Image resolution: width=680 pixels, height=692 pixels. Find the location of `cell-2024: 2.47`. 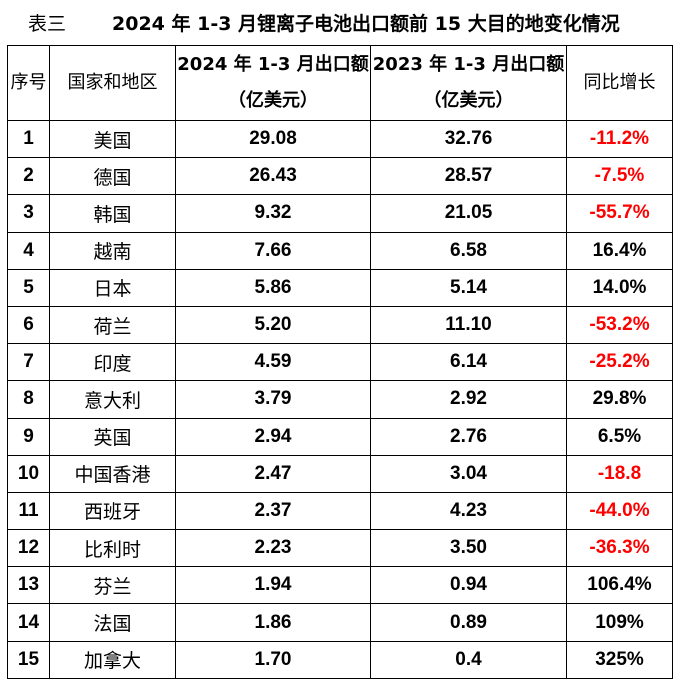

cell-2024: 2.47 is located at coordinates (273, 473).